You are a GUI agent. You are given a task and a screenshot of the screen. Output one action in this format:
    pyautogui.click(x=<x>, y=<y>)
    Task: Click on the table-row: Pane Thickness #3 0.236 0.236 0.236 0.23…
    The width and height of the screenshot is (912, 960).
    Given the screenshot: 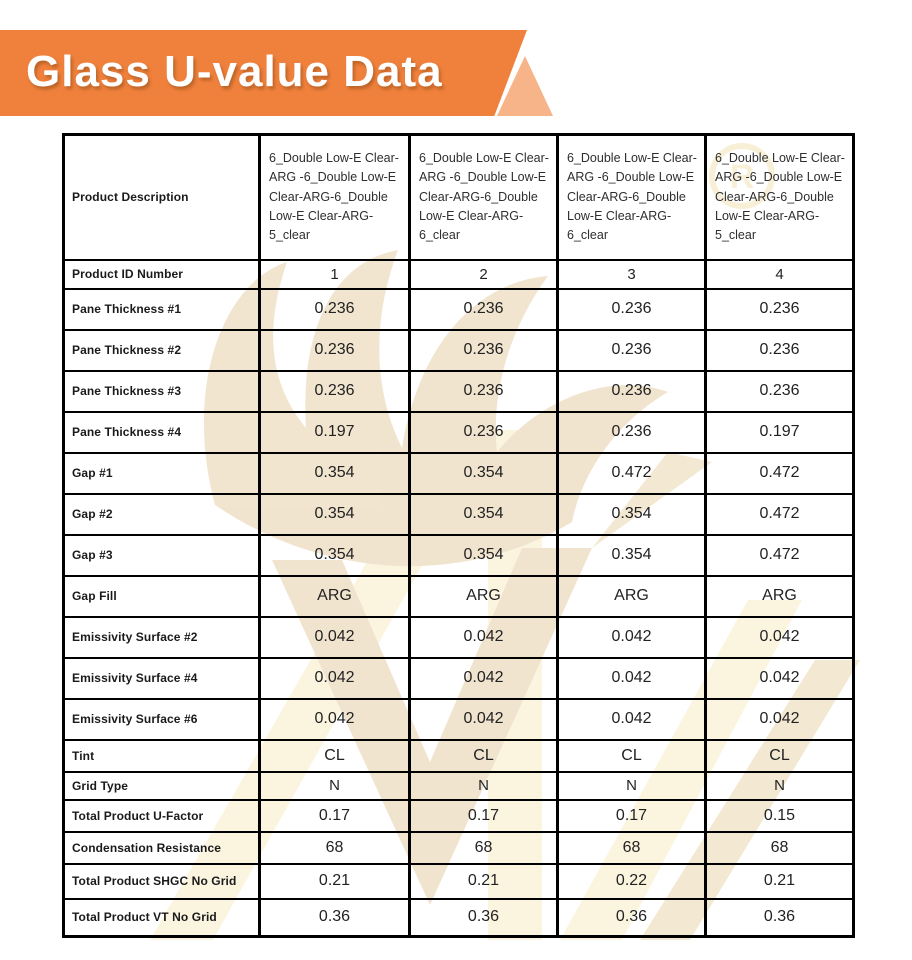 What is the action you would take?
    pyautogui.click(x=458, y=391)
    